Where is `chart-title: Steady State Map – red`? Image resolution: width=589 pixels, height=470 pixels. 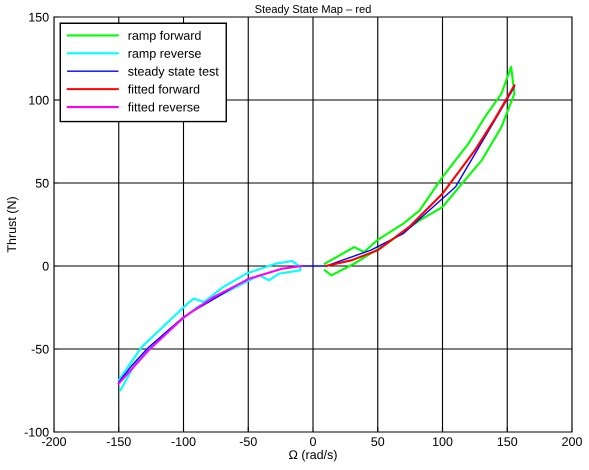 chart-title: Steady State Map – red is located at coordinates (313, 10).